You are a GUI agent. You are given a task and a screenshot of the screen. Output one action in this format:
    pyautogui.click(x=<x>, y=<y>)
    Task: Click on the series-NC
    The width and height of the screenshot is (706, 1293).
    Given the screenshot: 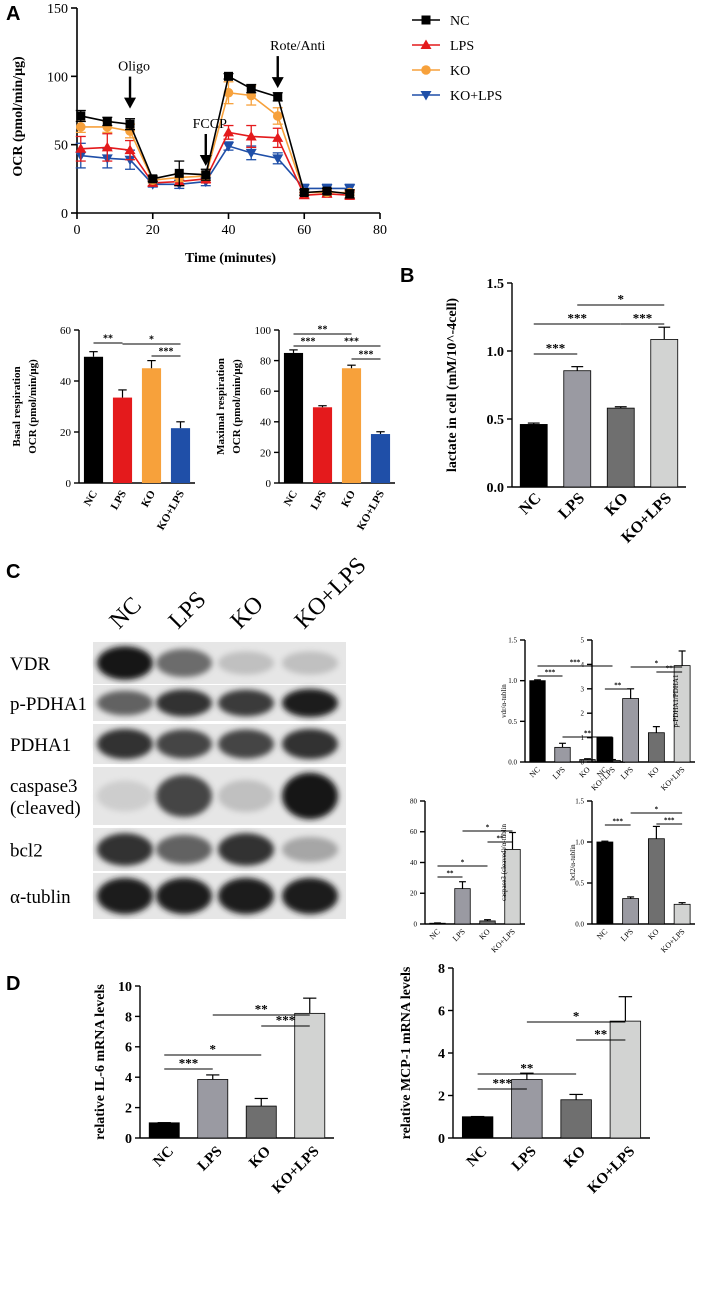 What is the action you would take?
    pyautogui.click(x=215, y=135)
    